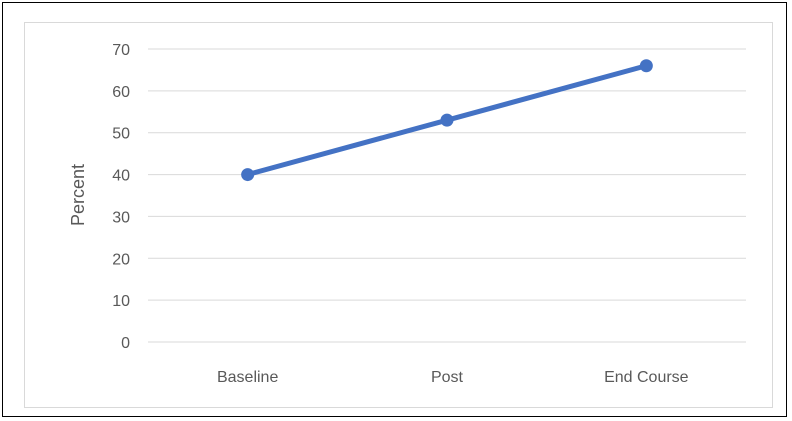 The image size is (792, 421). What do you see at coordinates (121, 50) in the screenshot?
I see `y-tick-label: 70` at bounding box center [121, 50].